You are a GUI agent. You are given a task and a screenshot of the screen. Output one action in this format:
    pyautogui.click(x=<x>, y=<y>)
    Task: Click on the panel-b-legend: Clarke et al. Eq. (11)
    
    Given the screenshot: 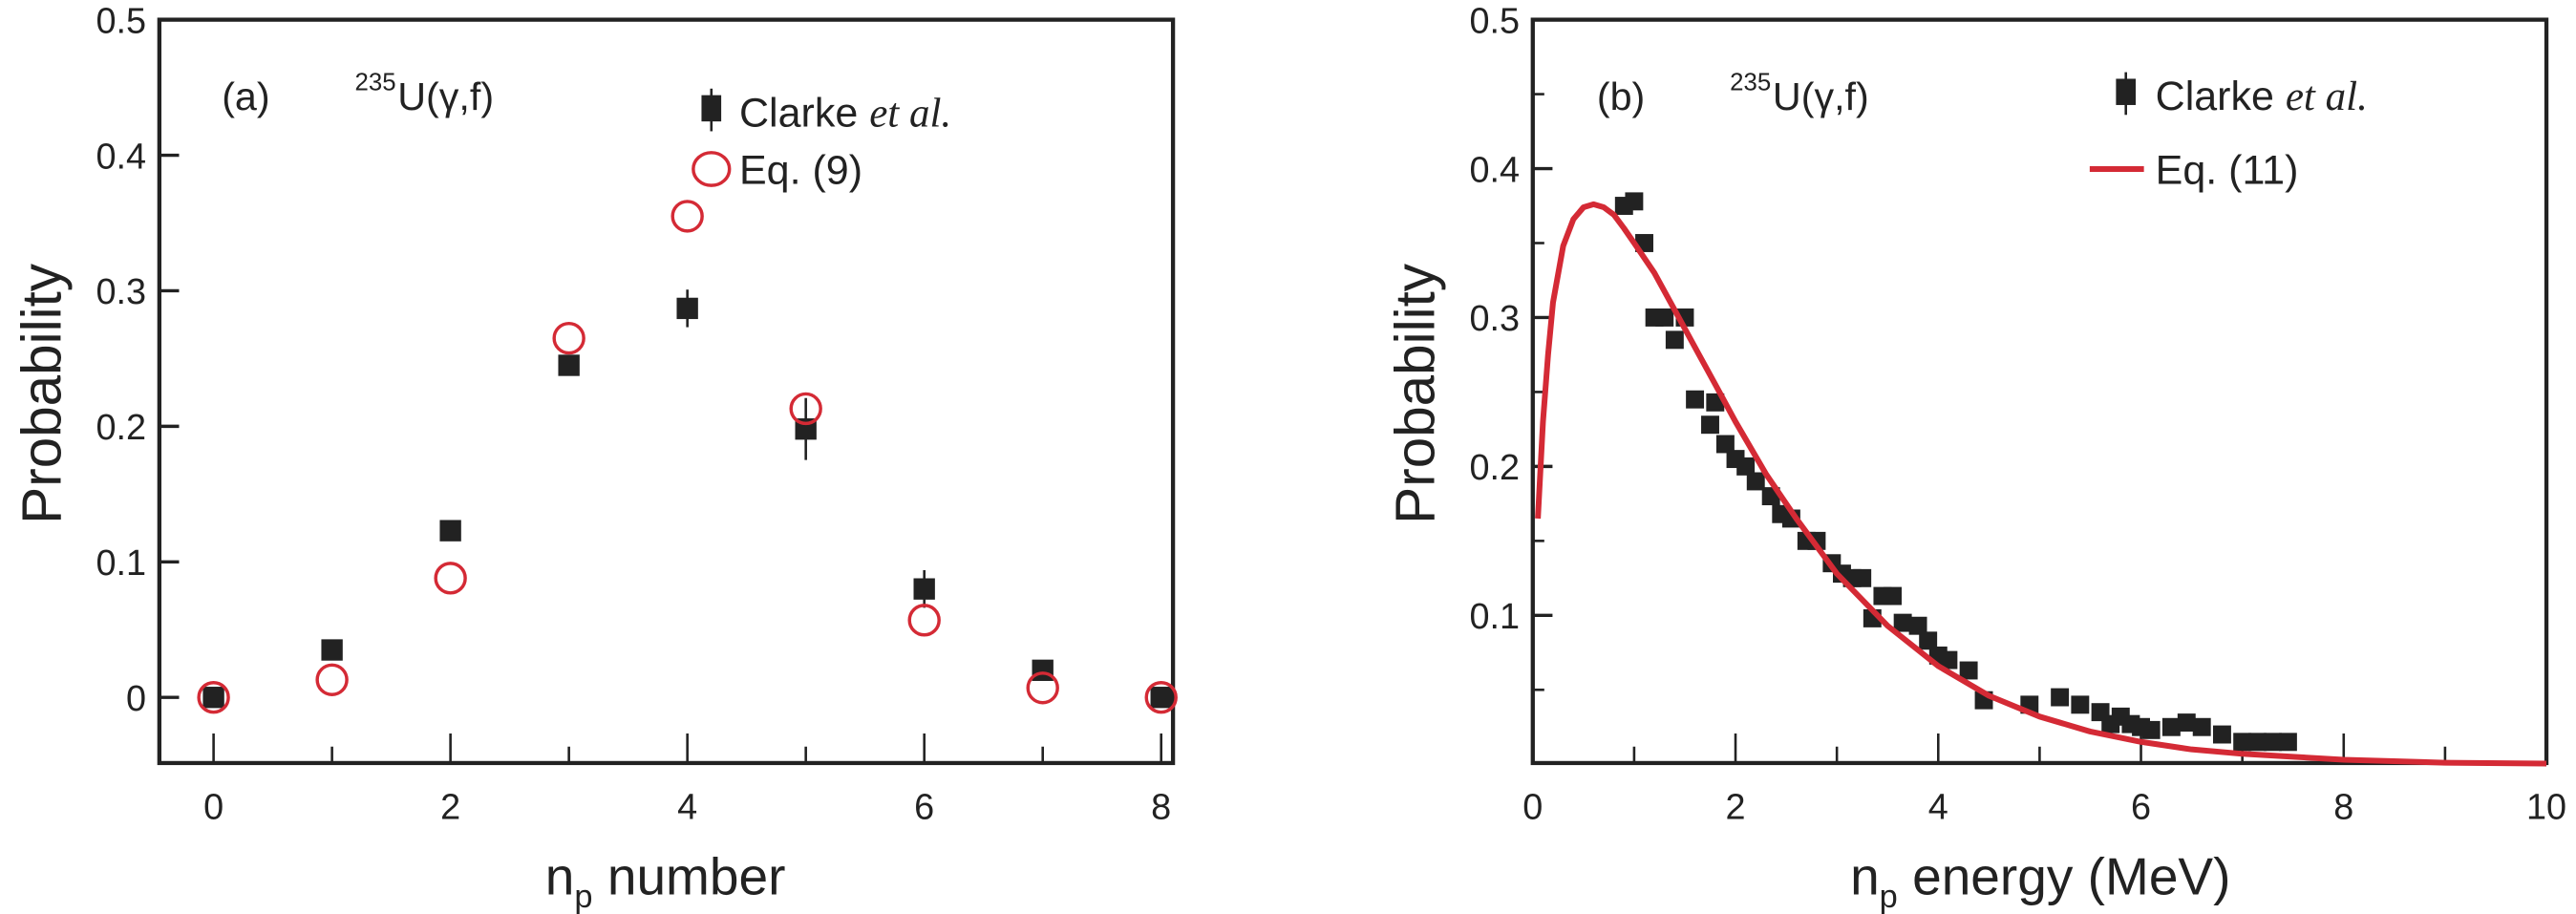 What is the action you would take?
    pyautogui.click(x=2228, y=132)
    